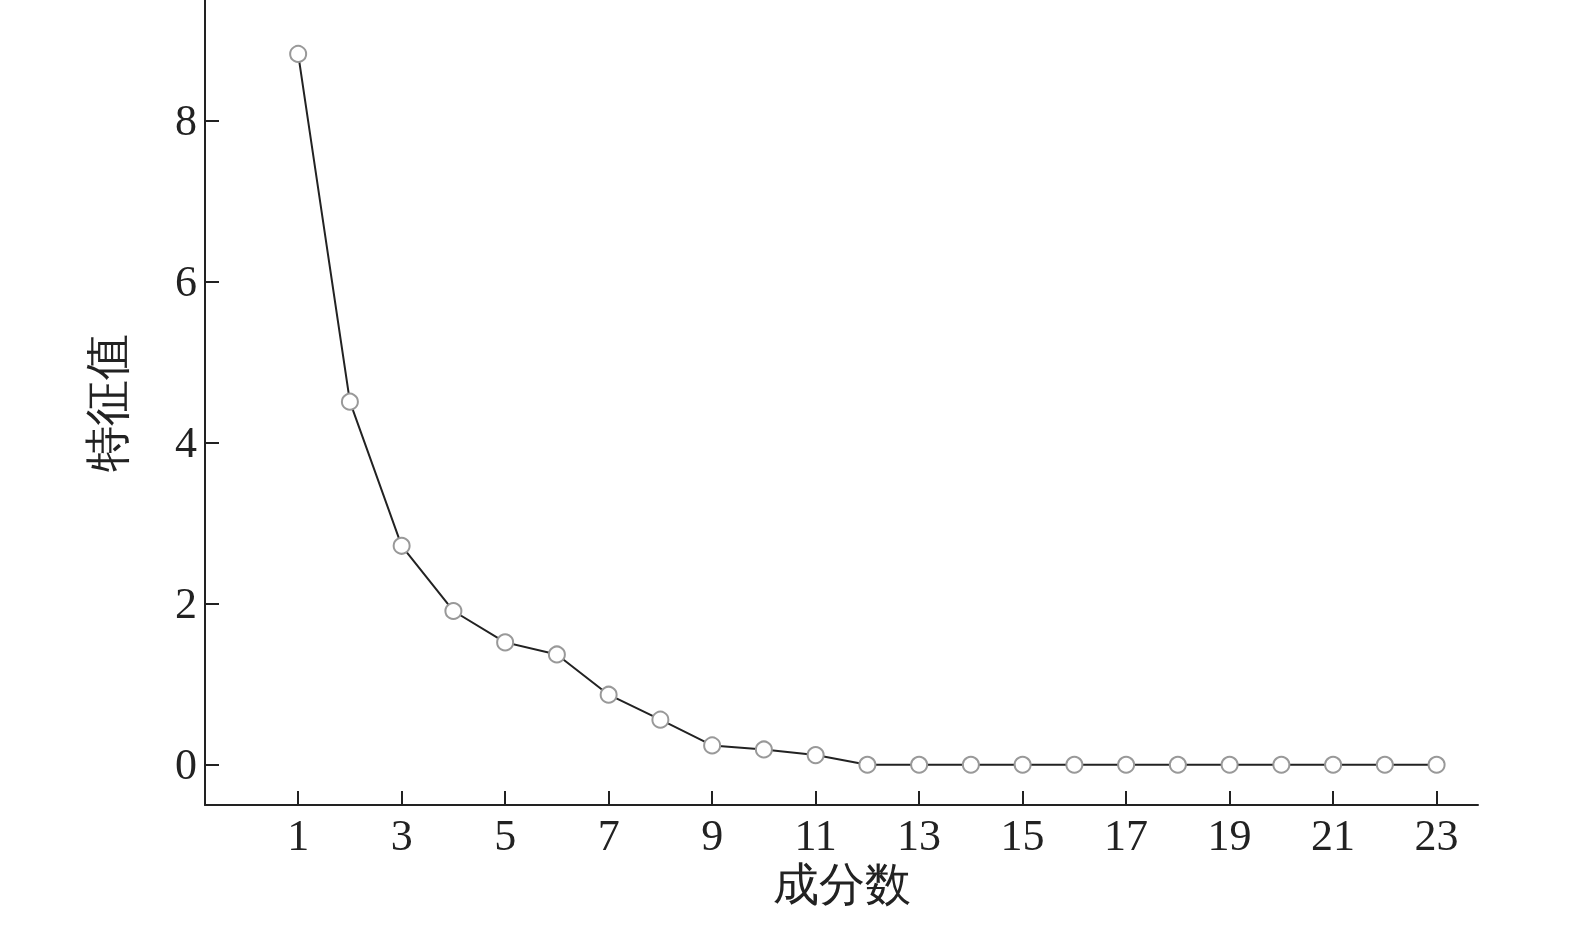 This screenshot has height=951, width=1575. Describe the element at coordinates (712, 835) in the screenshot. I see `x-tick-label: 9` at that location.